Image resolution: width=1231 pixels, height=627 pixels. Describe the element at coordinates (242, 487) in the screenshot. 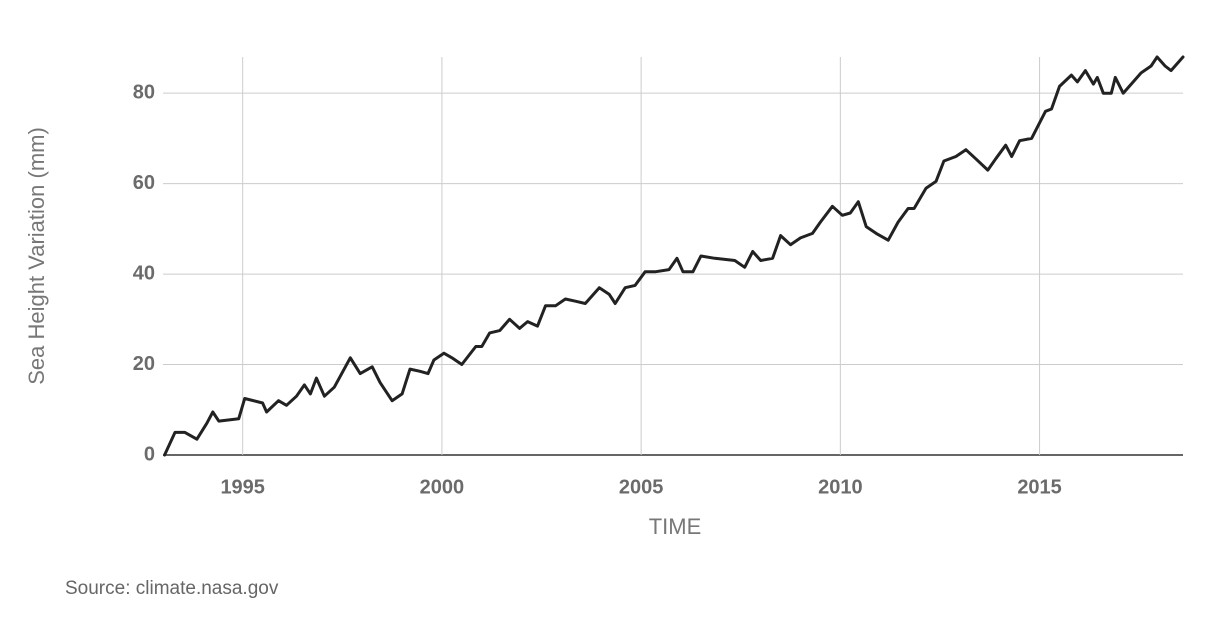

I see `x-tick-label: 1995` at that location.